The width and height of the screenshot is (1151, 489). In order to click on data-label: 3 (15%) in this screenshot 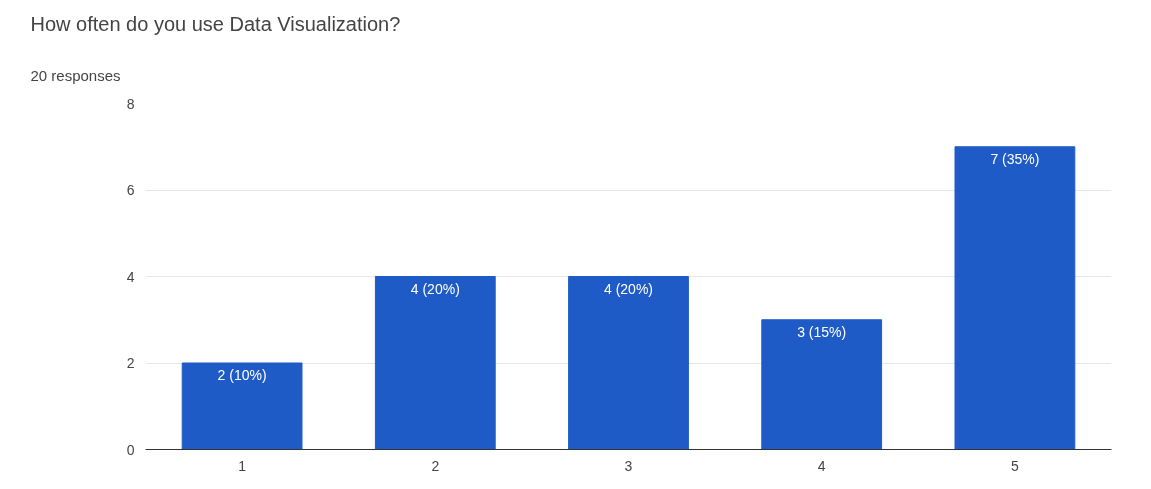, I will do `click(822, 331)`.